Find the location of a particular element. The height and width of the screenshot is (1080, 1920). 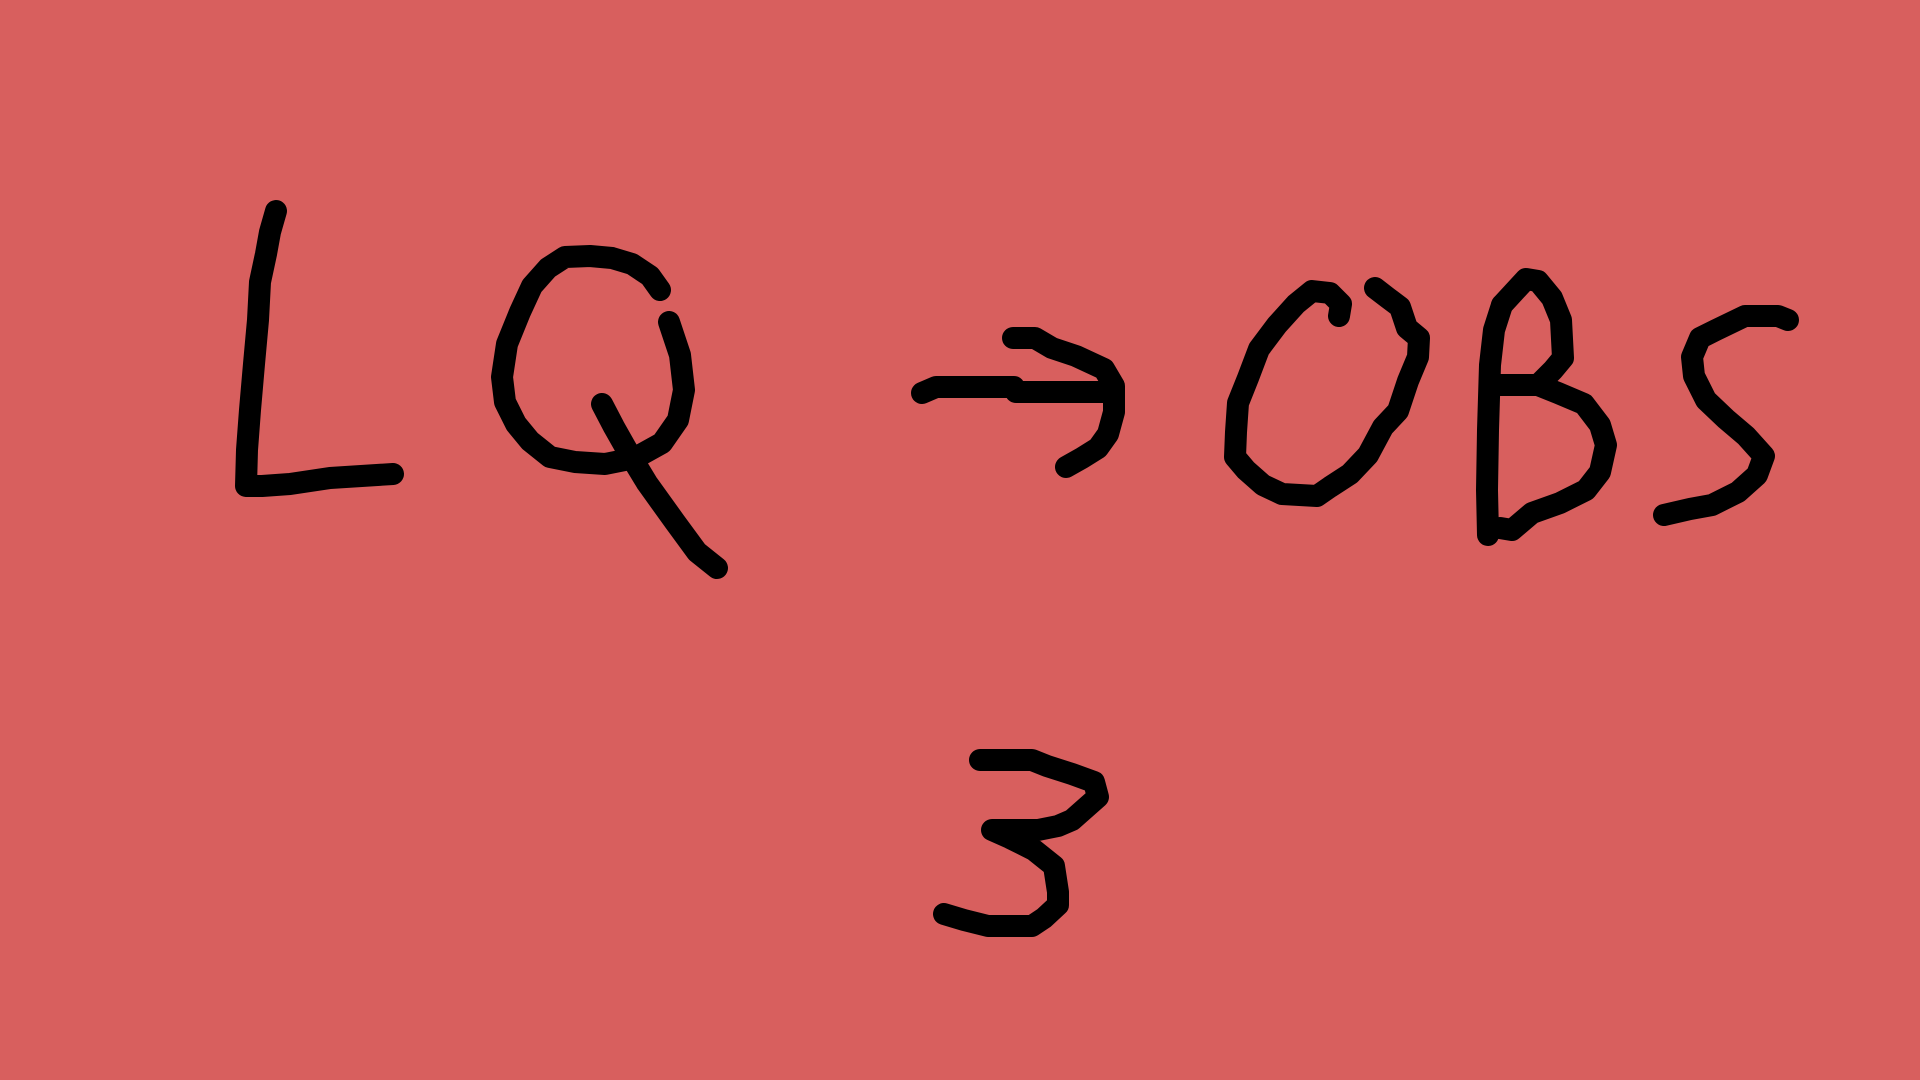

letter-q-loop is located at coordinates (593, 360).